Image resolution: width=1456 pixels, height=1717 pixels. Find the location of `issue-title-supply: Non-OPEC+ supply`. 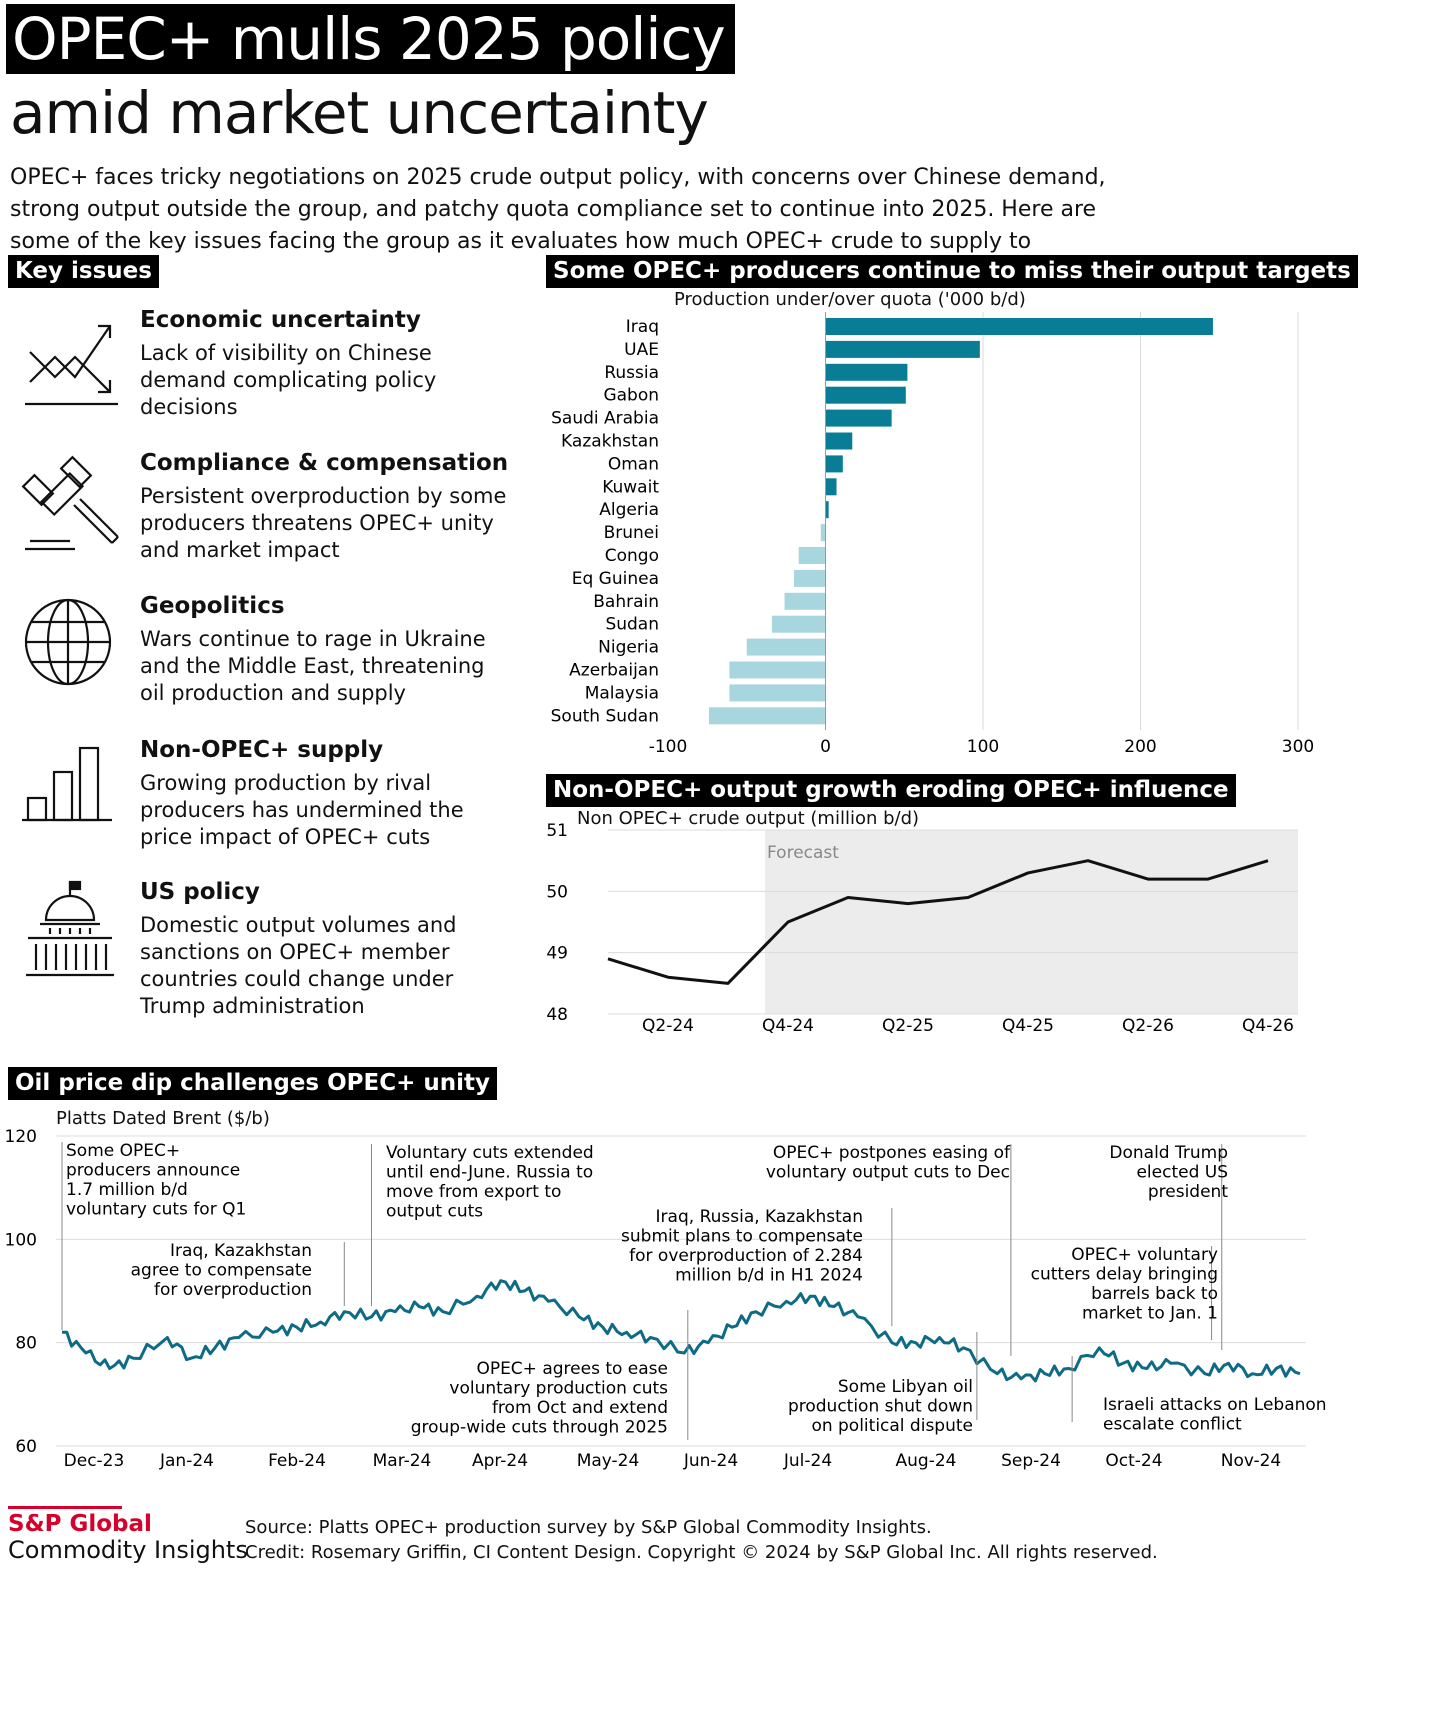

issue-title-supply: Non-OPEC+ supply is located at coordinates (262, 750).